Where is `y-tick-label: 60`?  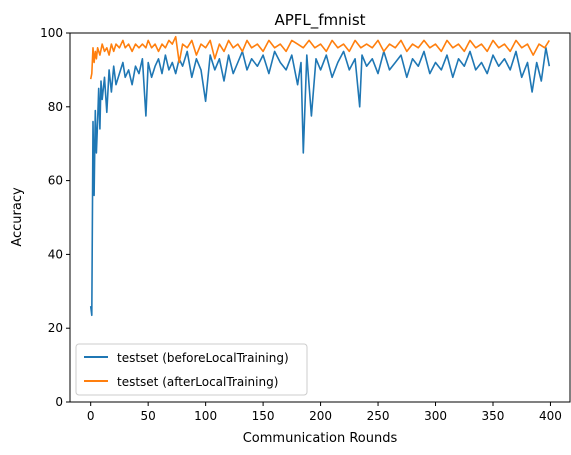
y-tick-label: 60 is located at coordinates (55, 181).